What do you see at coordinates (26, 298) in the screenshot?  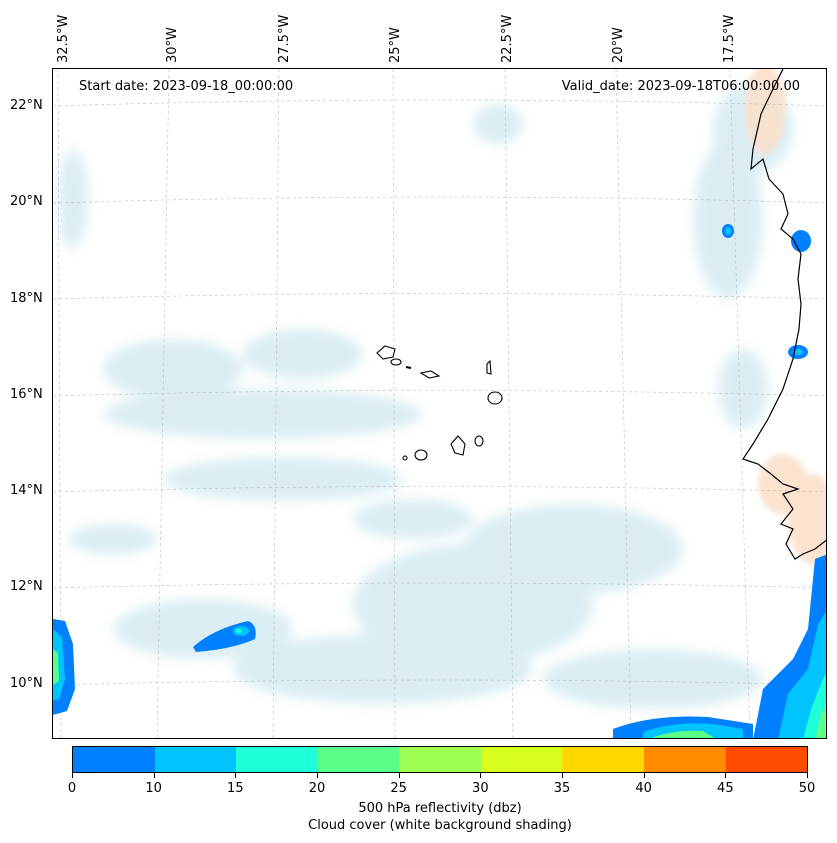 I see `lat-label-18n: 18°N` at bounding box center [26, 298].